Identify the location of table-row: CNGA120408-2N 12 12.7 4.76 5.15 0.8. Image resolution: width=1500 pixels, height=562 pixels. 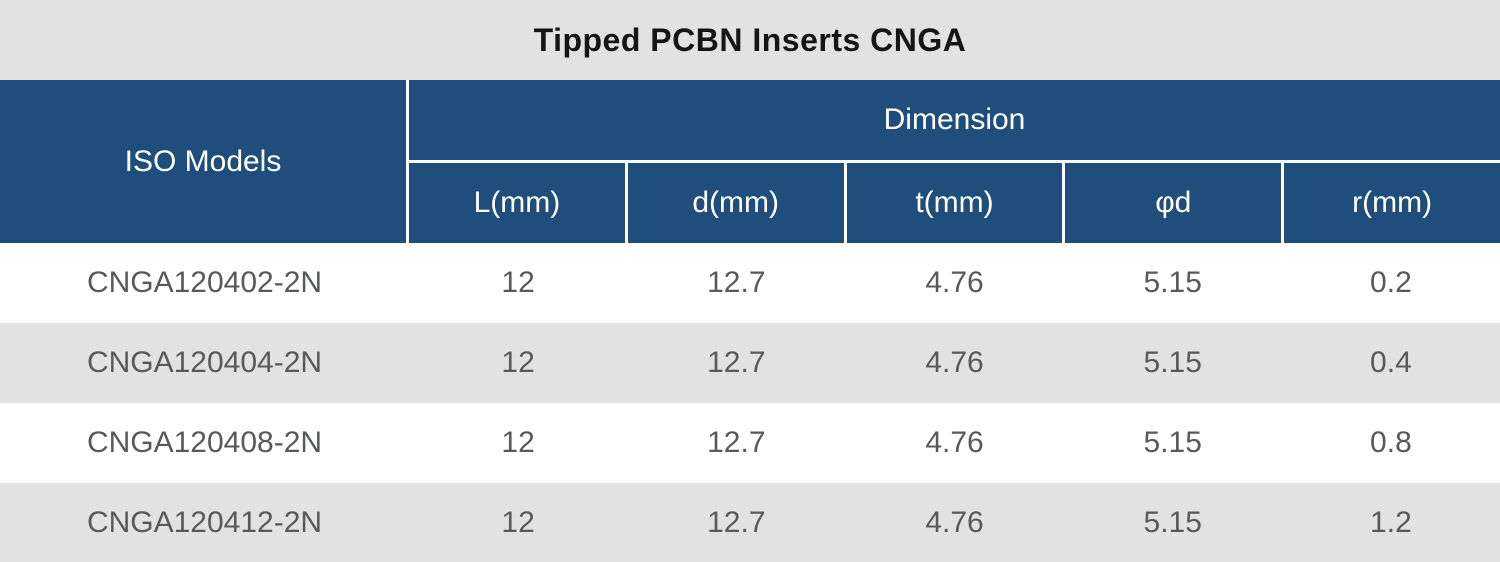
(750, 443).